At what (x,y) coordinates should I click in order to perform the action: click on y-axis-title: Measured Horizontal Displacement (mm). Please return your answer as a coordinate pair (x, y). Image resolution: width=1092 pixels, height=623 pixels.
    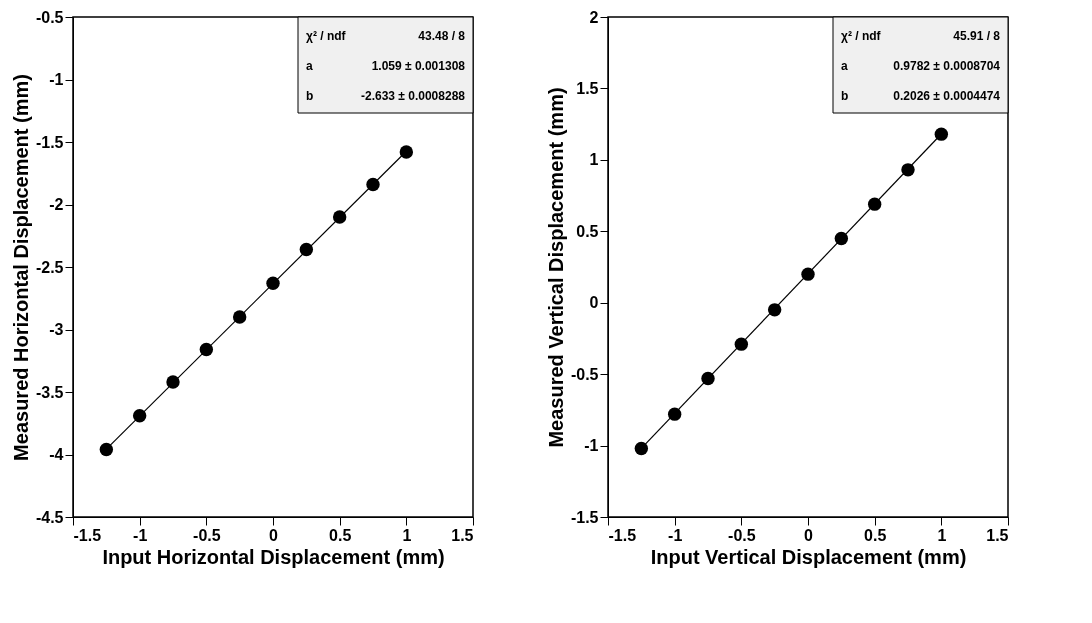
    Looking at the image, I should click on (20, 267).